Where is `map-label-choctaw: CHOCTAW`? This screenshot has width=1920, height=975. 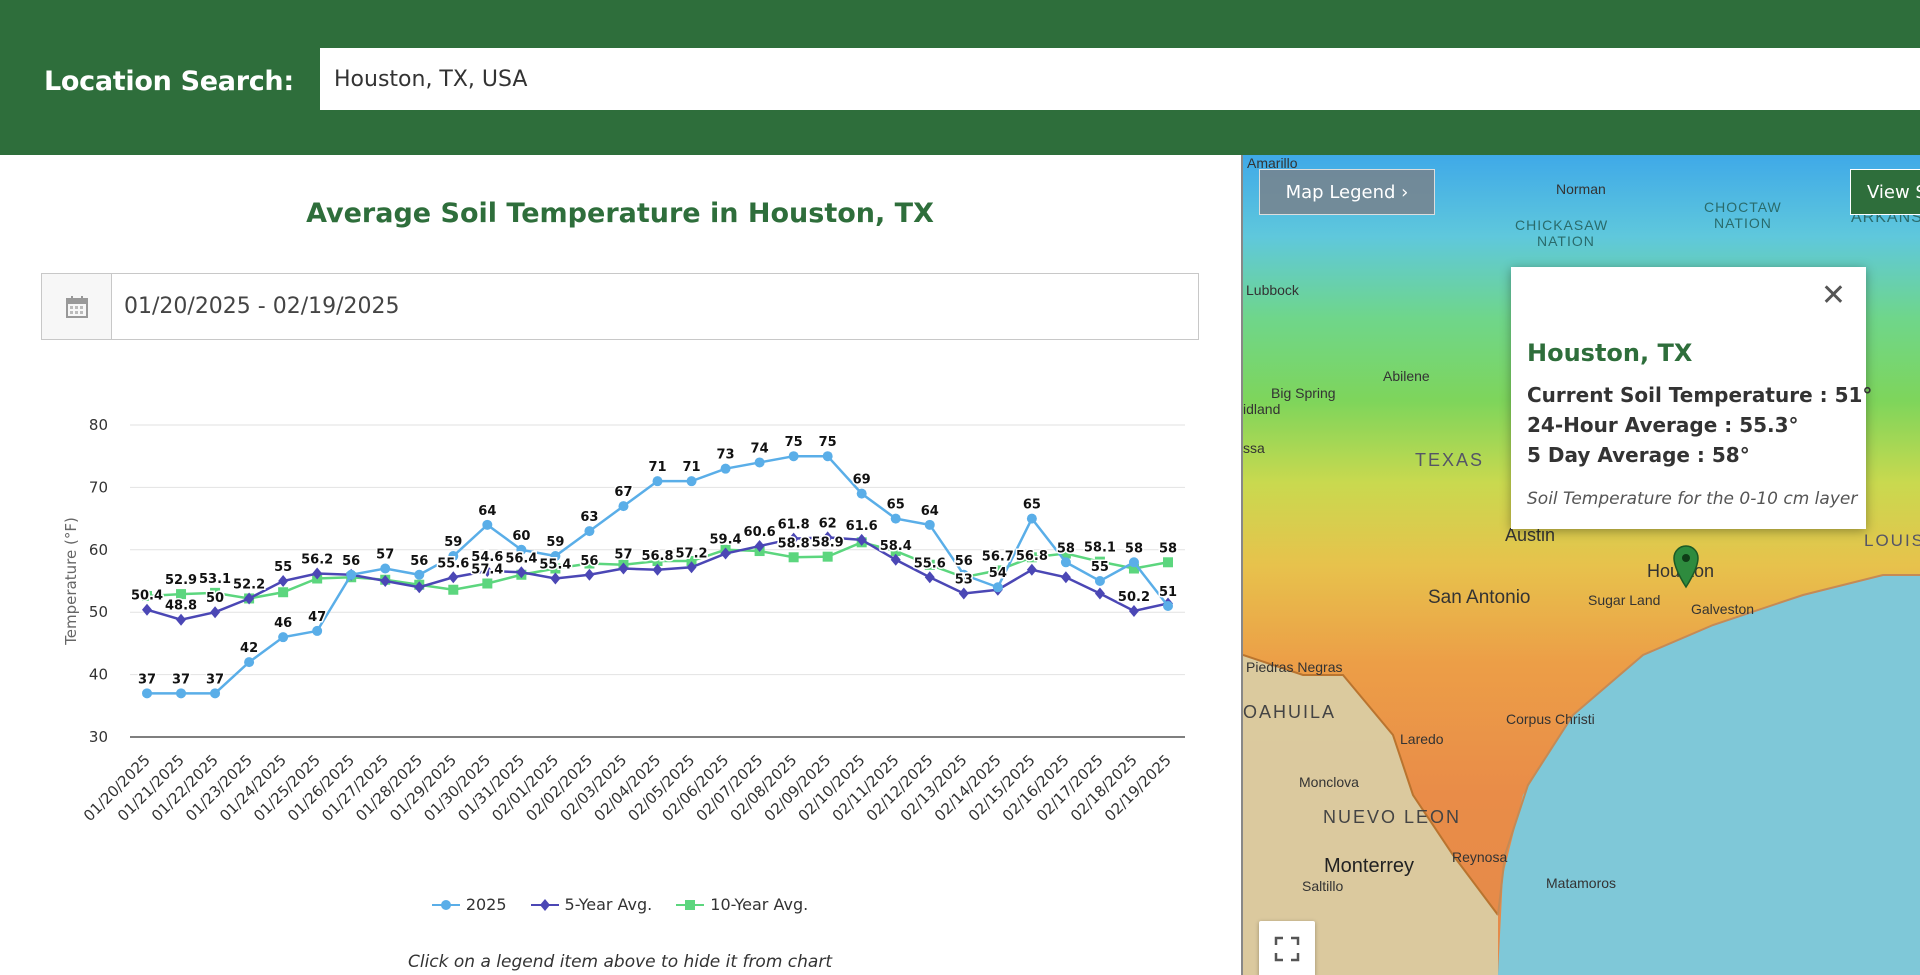 map-label-choctaw: CHOCTAW is located at coordinates (1743, 207).